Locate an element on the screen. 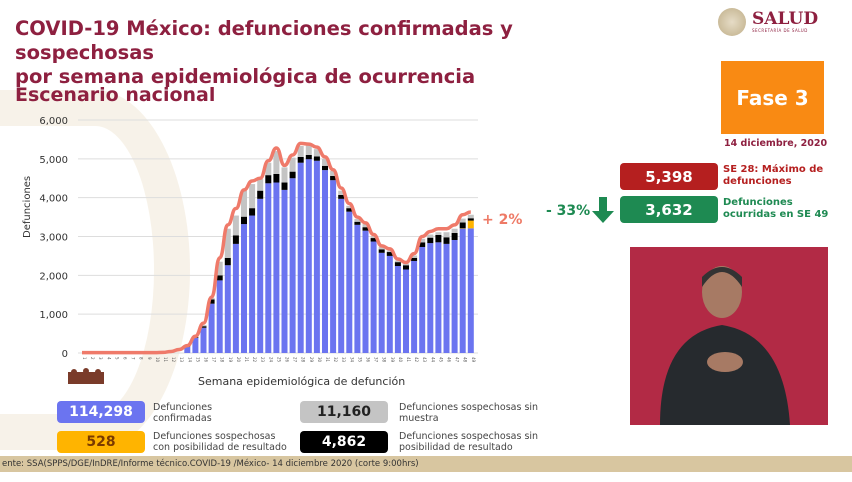 This screenshot has height=482, width=852. x-tick-label: 17 is located at coordinates (214, 360).